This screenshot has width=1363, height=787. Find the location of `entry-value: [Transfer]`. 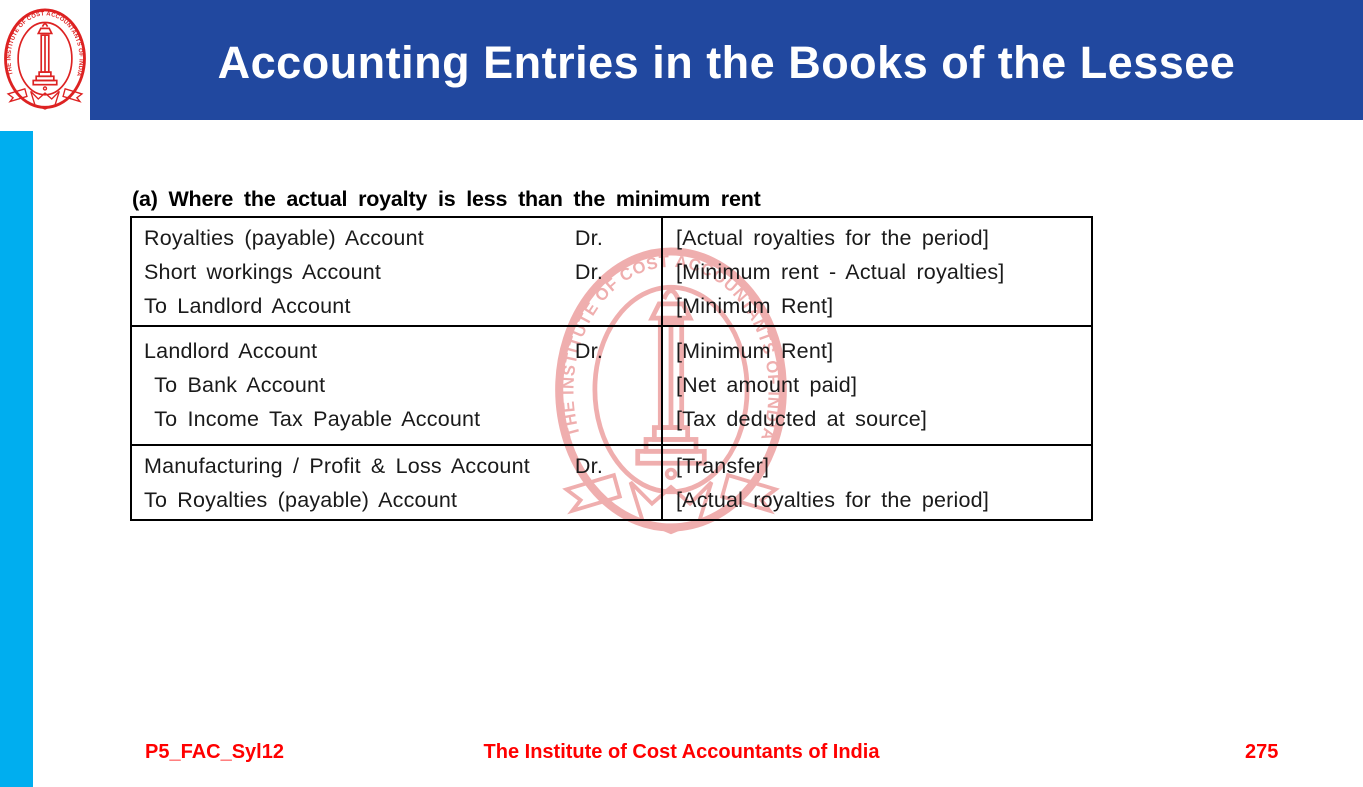

entry-value: [Transfer] is located at coordinates (723, 466).